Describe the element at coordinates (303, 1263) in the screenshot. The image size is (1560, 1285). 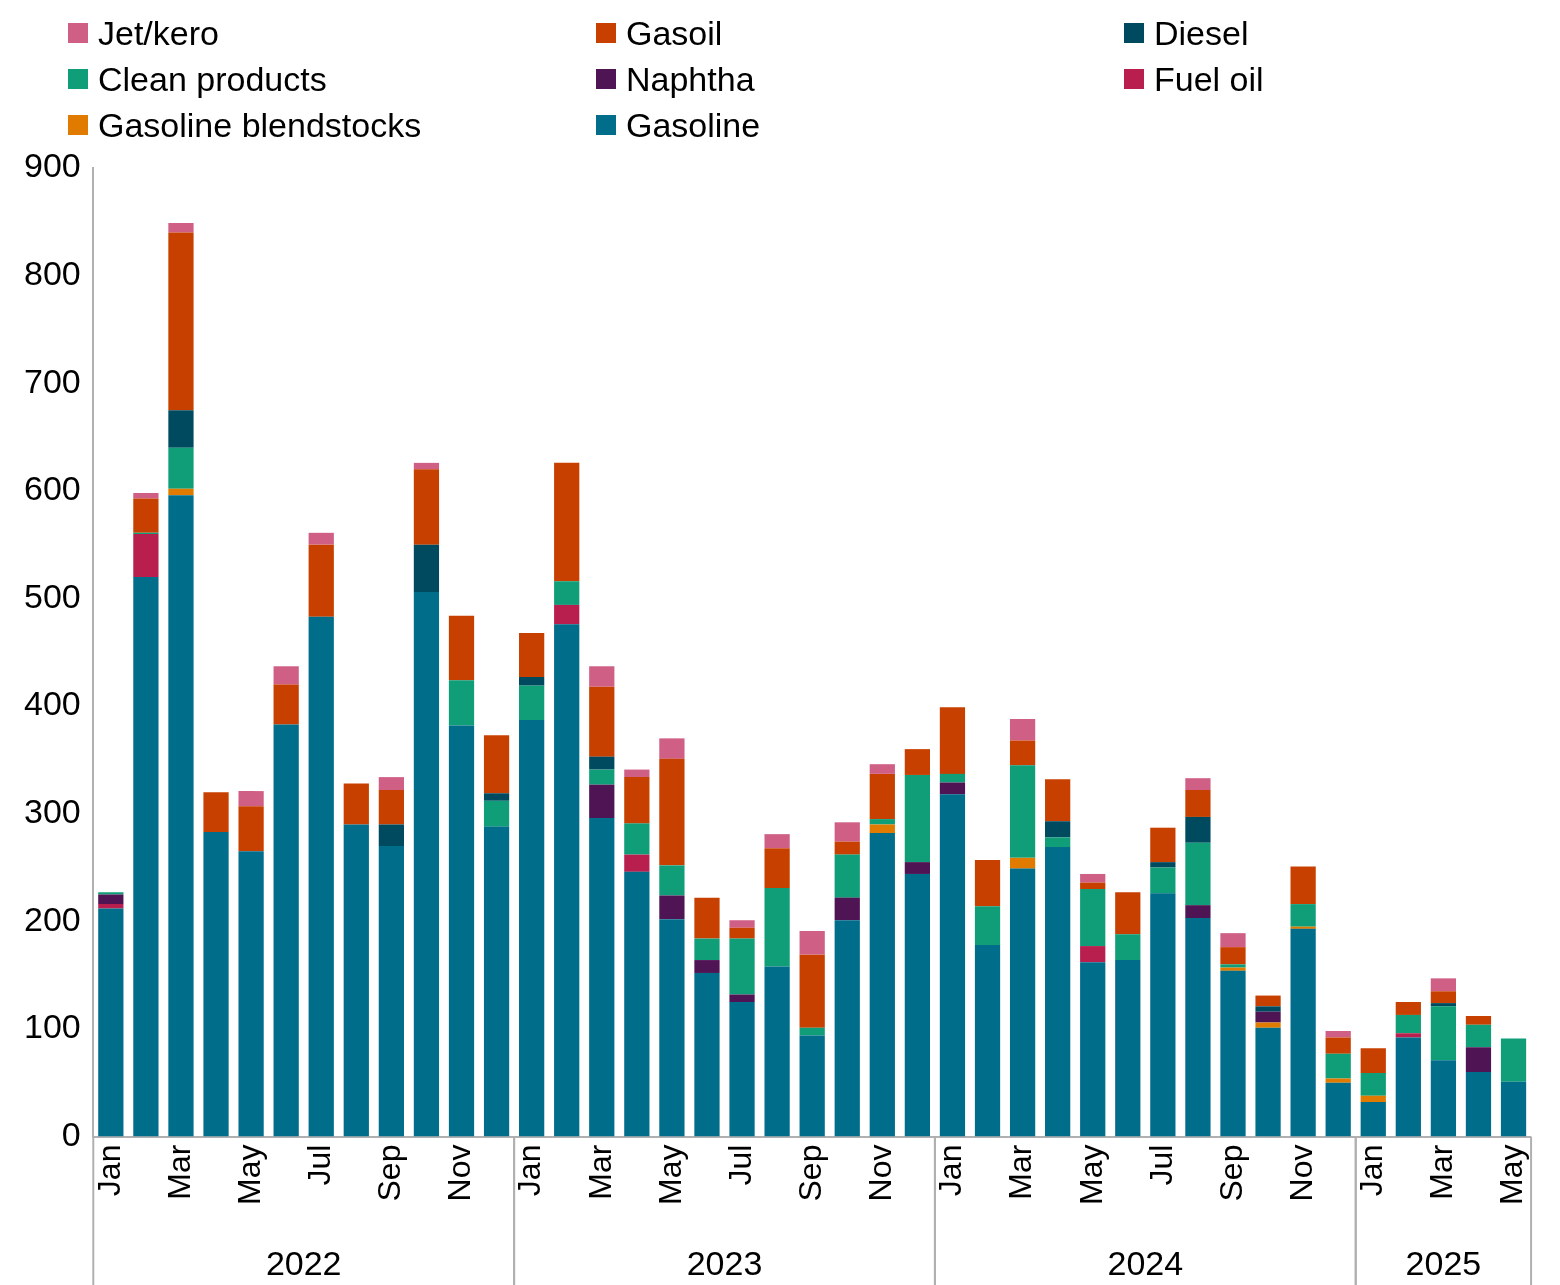
I see `text: 2022` at that location.